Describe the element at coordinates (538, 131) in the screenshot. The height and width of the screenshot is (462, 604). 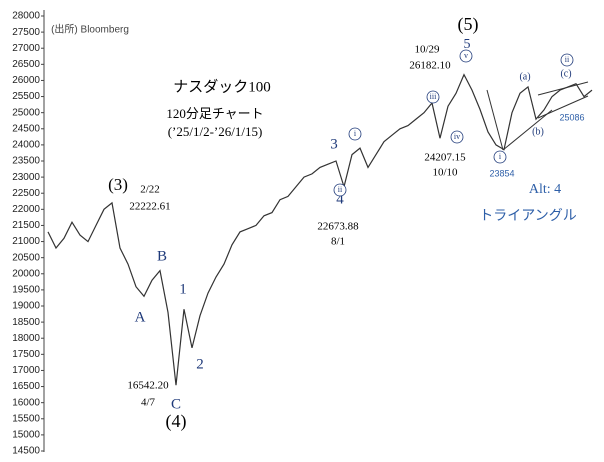
I see `annotation: (b)` at that location.